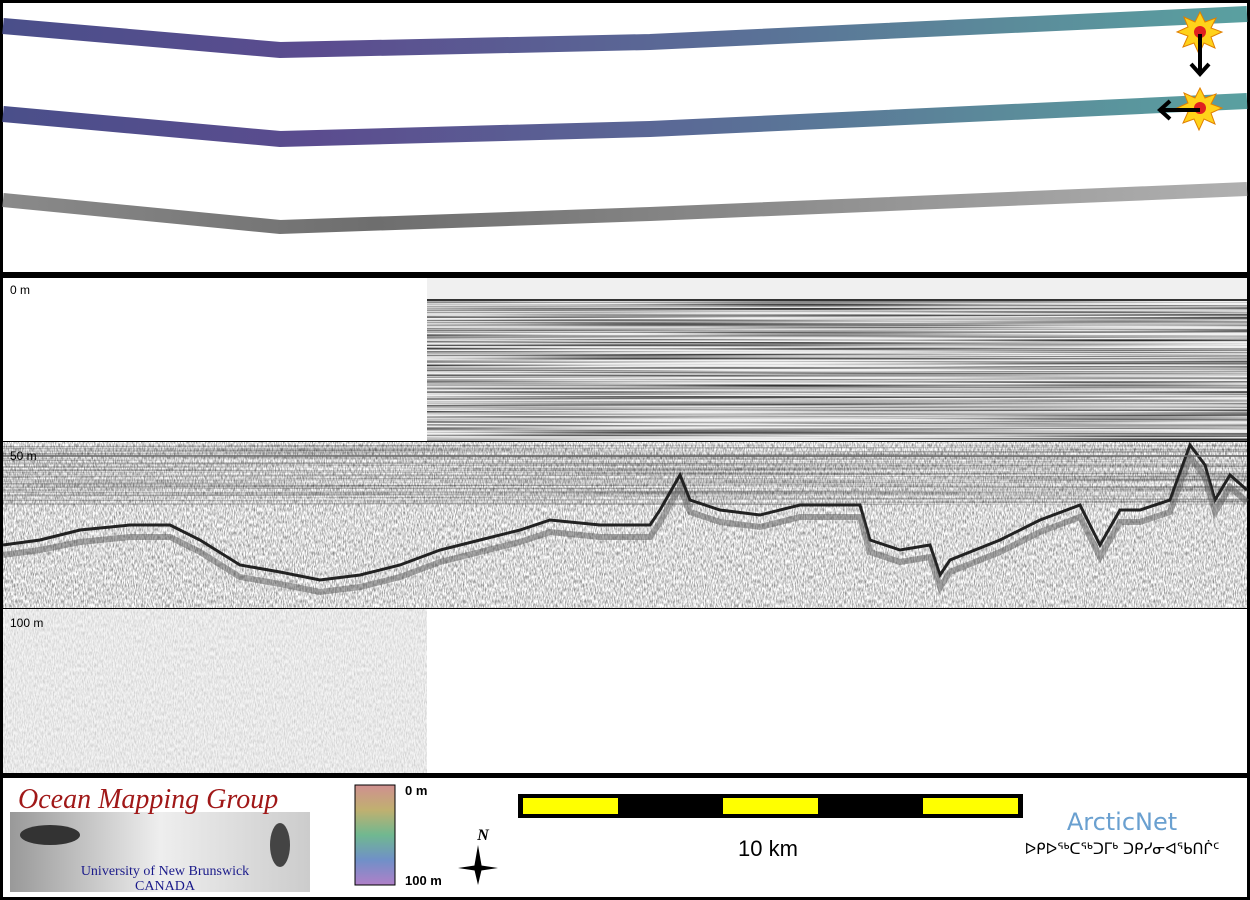 The width and height of the screenshot is (1250, 900). I want to click on colorbar-label: 0 m, so click(416, 790).